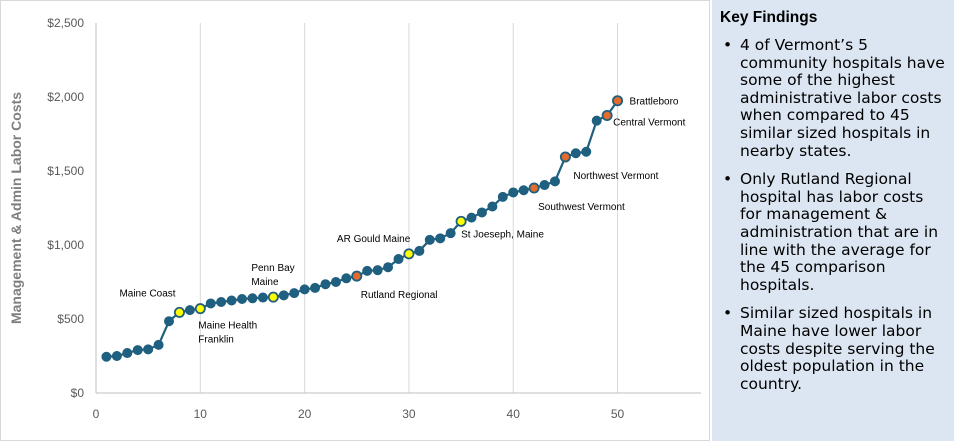 Image resolution: width=954 pixels, height=442 pixels. I want to click on annotation-label: St Joeseph, Maine, so click(502, 234).